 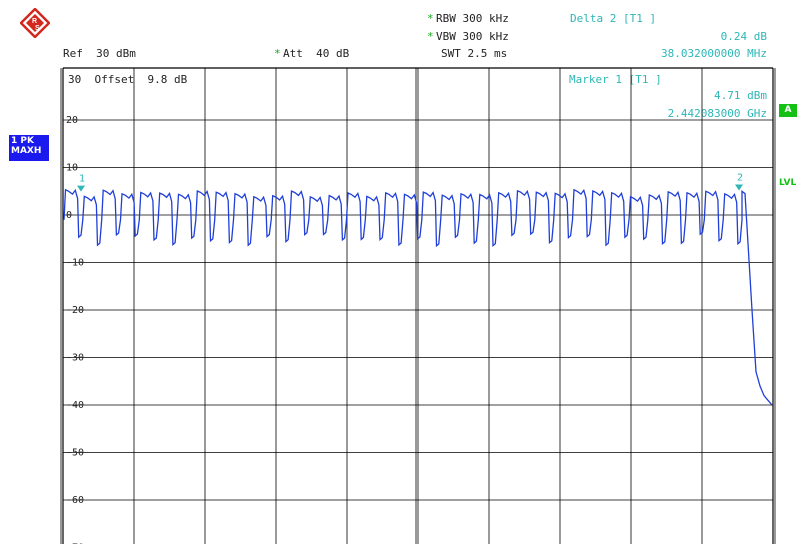 I want to click on vbw-star: *, so click(x=430, y=36).